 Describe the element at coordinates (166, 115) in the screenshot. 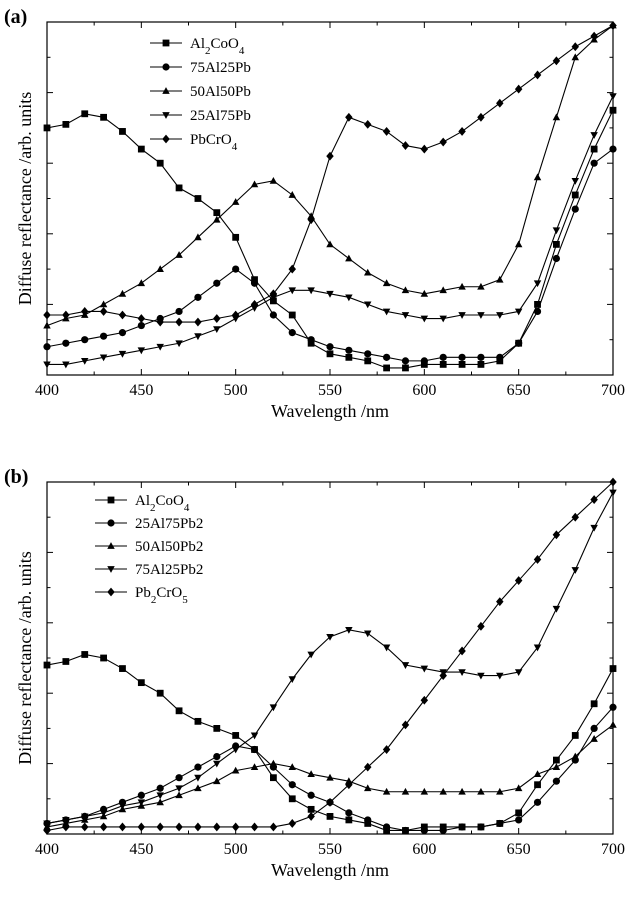

I see `chart-a-legend-marker-25al75pb` at that location.